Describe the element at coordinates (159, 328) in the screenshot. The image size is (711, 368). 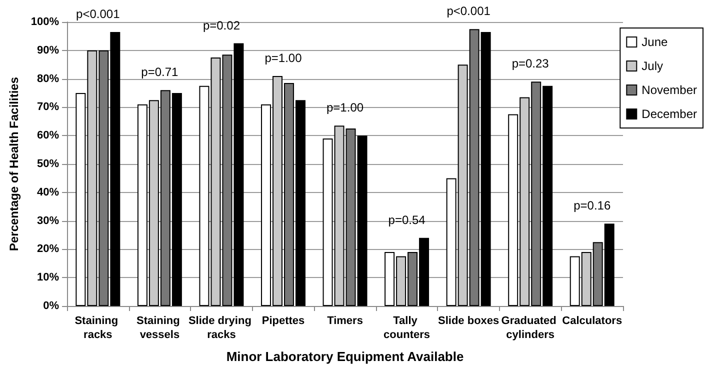
I see `x-tick-label: Staining vessels` at that location.